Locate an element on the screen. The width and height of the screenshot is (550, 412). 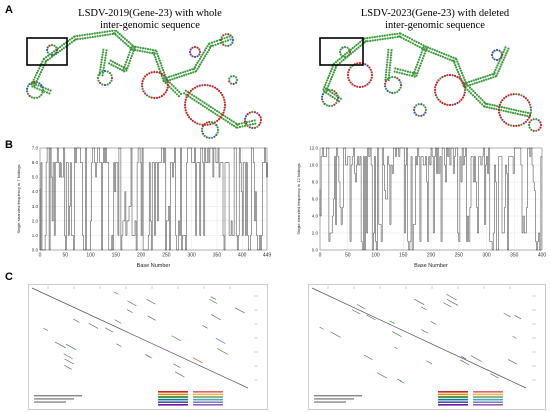
caption-line is located at coordinates (54, 399).